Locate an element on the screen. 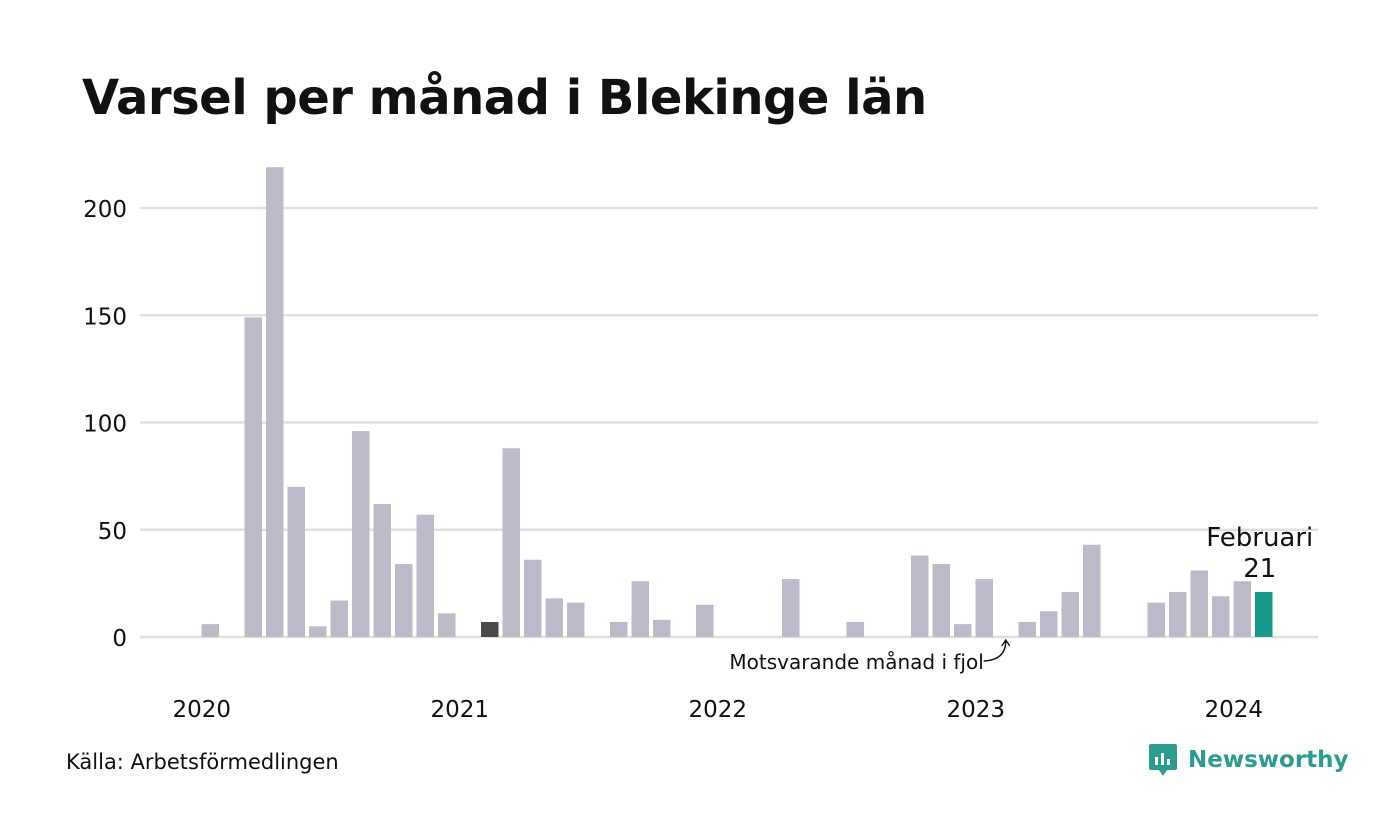  y-tick-label: 150 is located at coordinates (105, 317).